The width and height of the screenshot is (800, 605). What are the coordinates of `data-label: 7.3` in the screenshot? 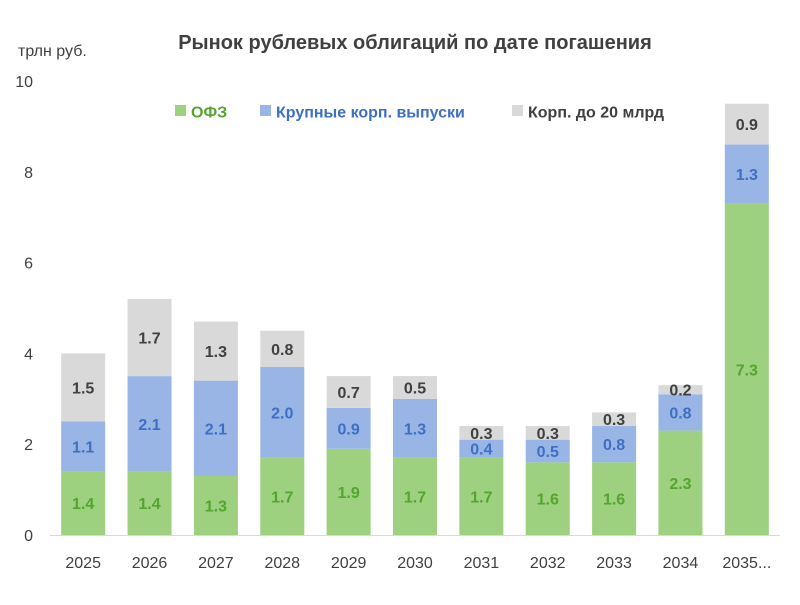 It's located at (747, 370).